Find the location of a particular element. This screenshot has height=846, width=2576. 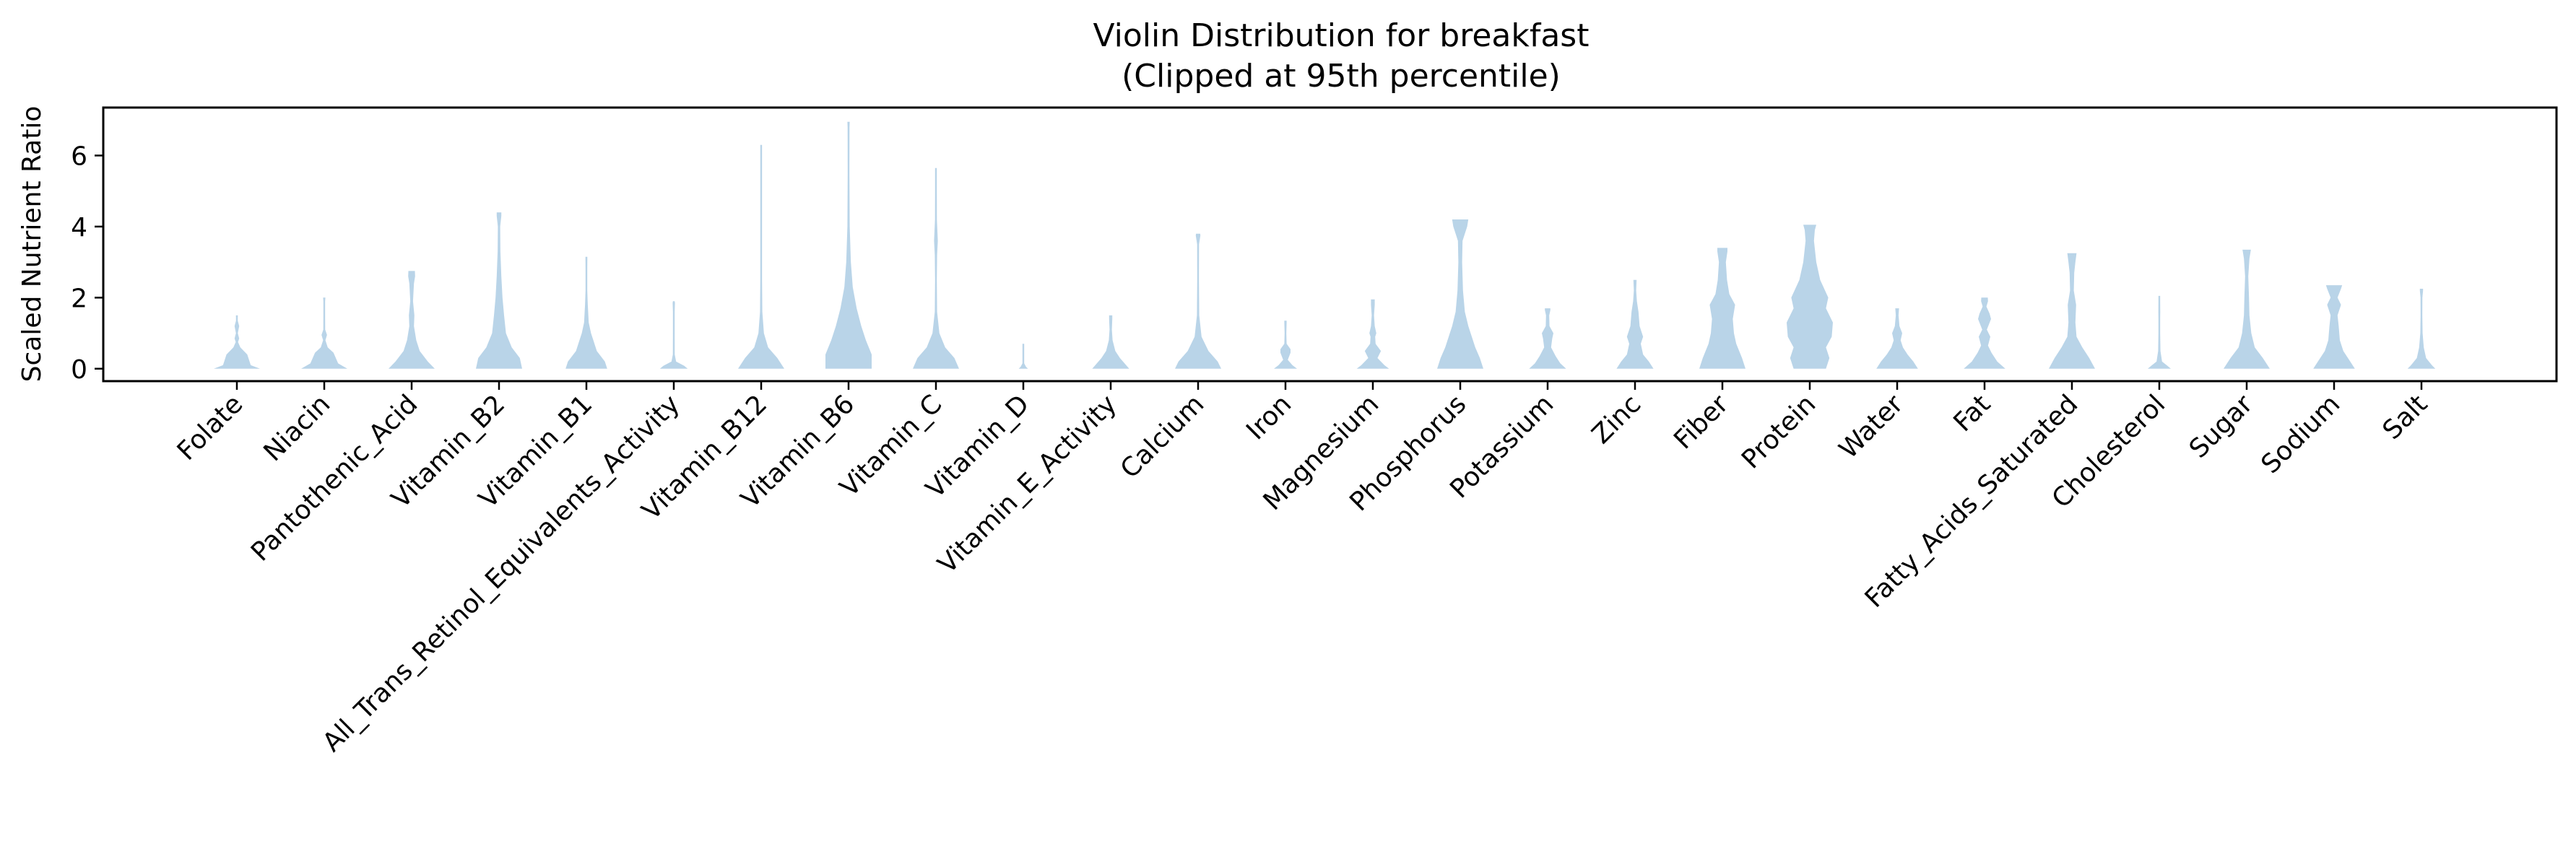

violin-vitamin-d is located at coordinates (1023, 356).